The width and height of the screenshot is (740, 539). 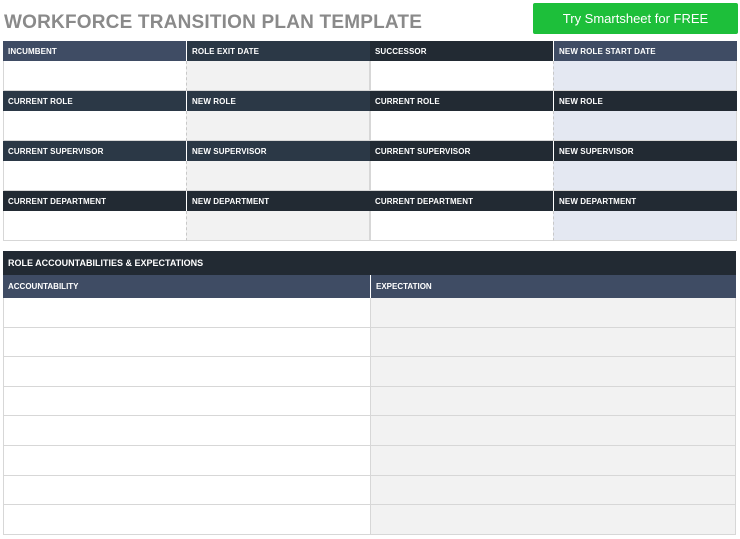 I want to click on role-exit-date-header: ROLE EXIT DATE, so click(x=278, y=51).